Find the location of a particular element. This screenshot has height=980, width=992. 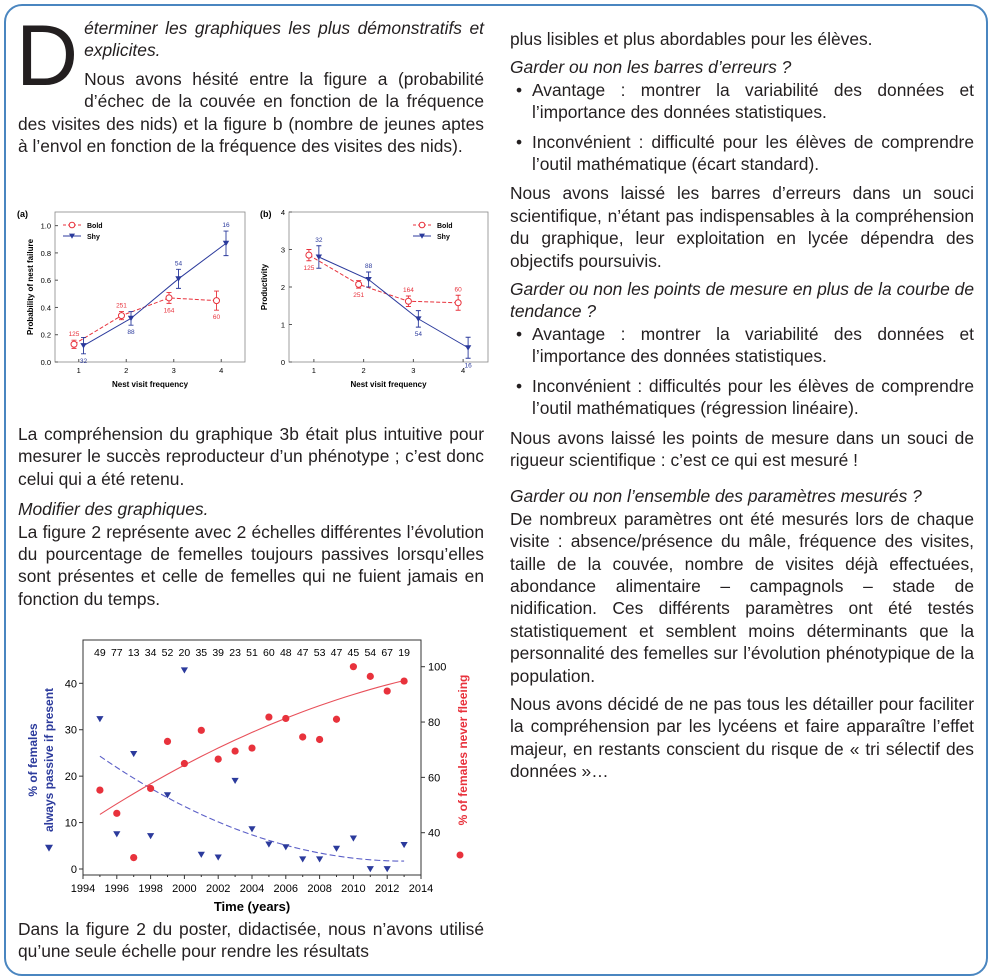

x-tick-label: 2004 is located at coordinates (252, 889).